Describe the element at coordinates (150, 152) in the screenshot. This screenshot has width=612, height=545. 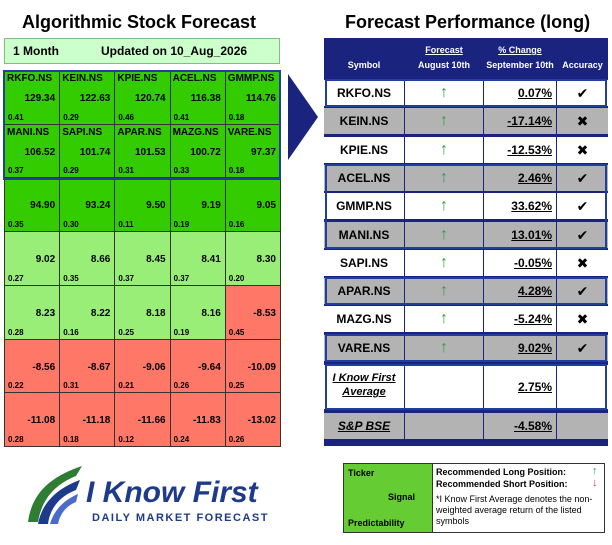
I see `cell-signal: 101.53` at that location.